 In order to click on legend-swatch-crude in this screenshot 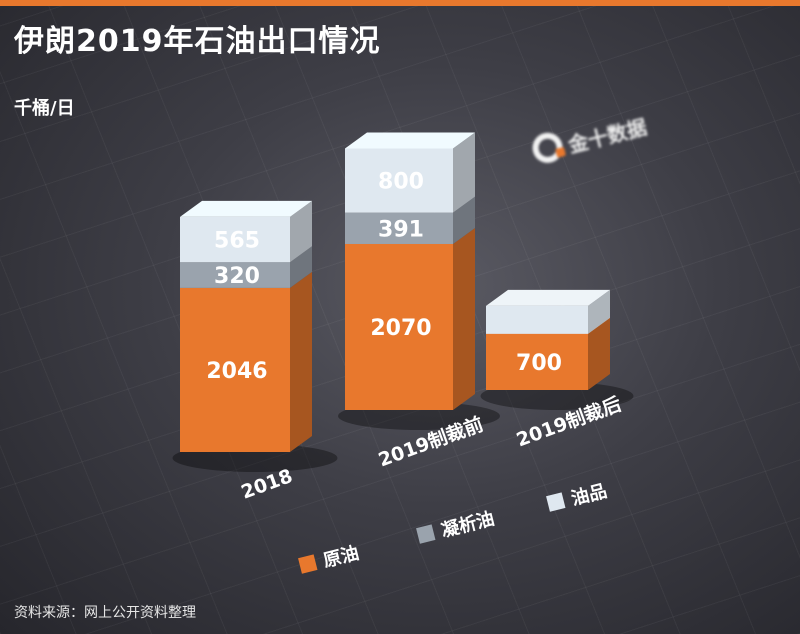, I will do `click(308, 564)`.